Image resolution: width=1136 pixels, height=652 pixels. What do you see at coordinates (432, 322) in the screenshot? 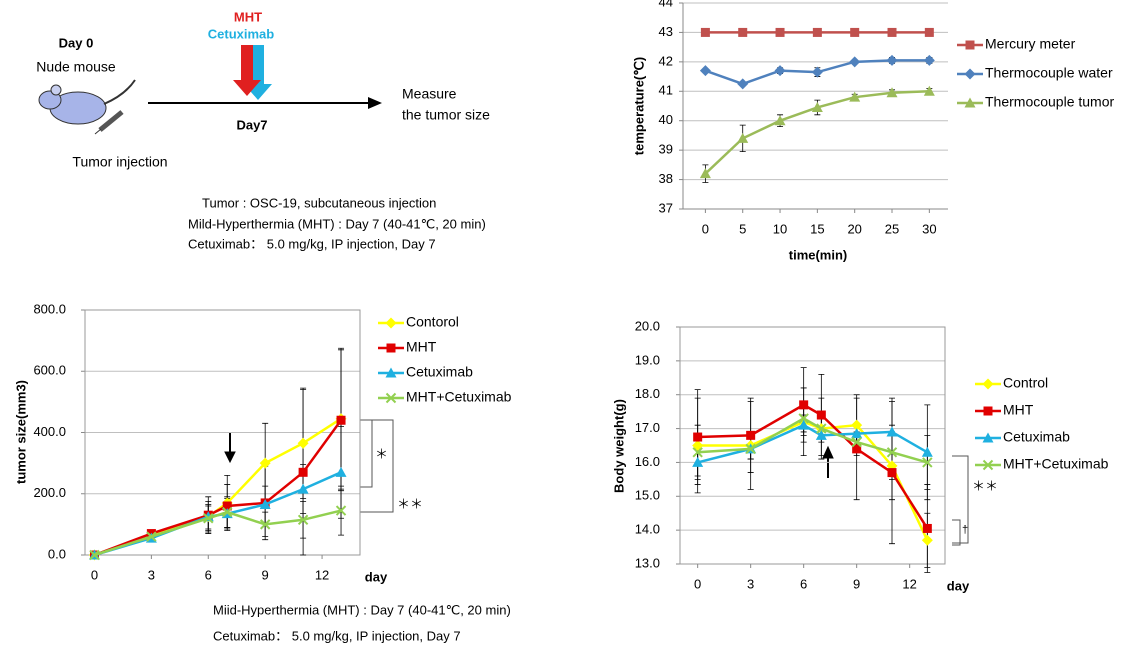
I see `legend-label: Contorol` at bounding box center [432, 322].